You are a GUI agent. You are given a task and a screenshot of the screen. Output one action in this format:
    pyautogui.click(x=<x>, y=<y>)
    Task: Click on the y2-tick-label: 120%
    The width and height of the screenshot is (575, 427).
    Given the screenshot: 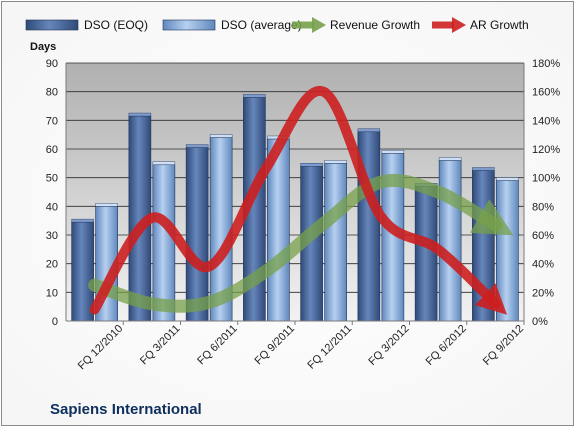 What is the action you would take?
    pyautogui.click(x=546, y=150)
    